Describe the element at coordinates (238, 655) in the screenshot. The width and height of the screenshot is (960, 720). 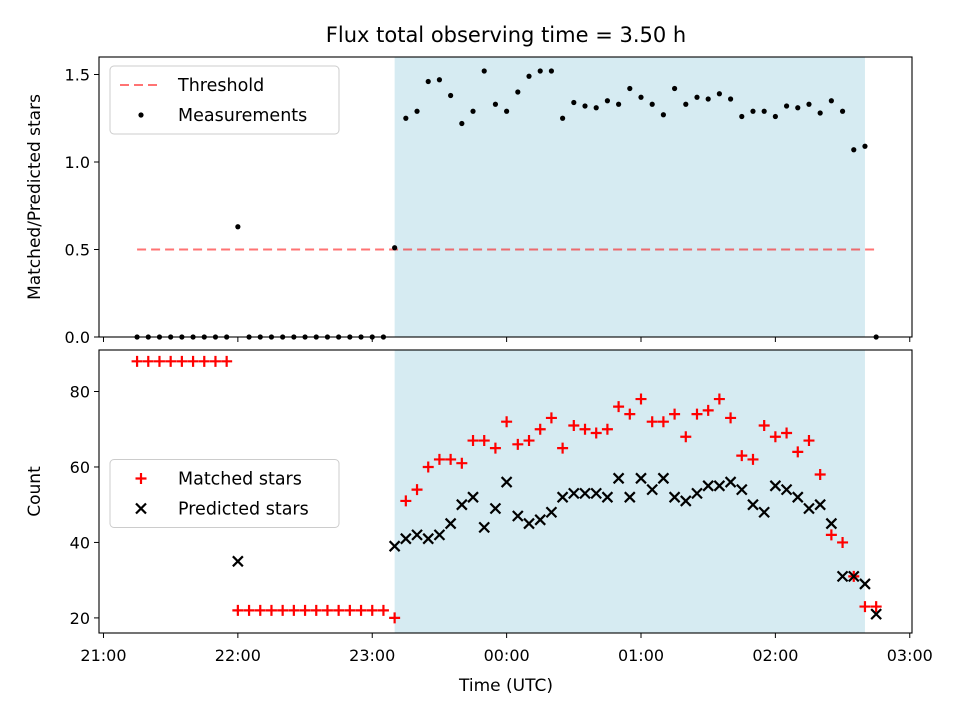
I see `x-tick-label: 22:00` at that location.